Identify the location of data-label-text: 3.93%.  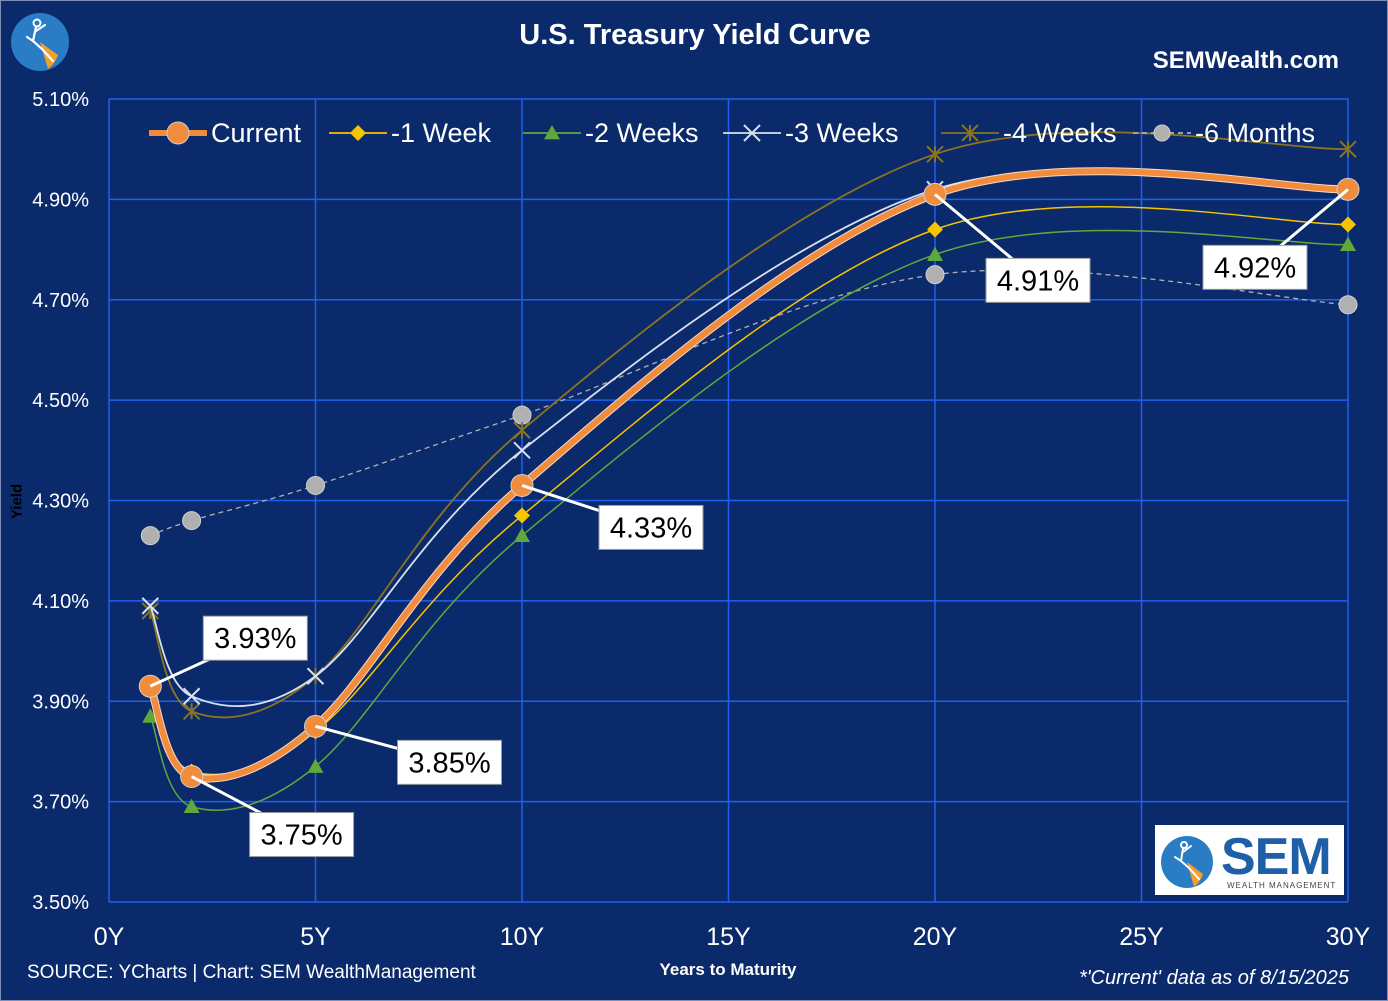
(255, 639).